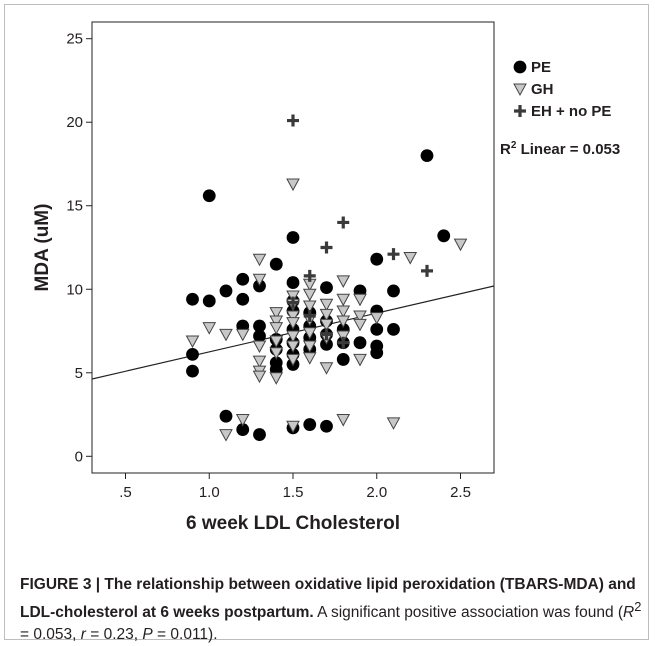 The image size is (655, 646). Describe the element at coordinates (514, 145) in the screenshot. I see `annotation-superscript: 2` at that location.